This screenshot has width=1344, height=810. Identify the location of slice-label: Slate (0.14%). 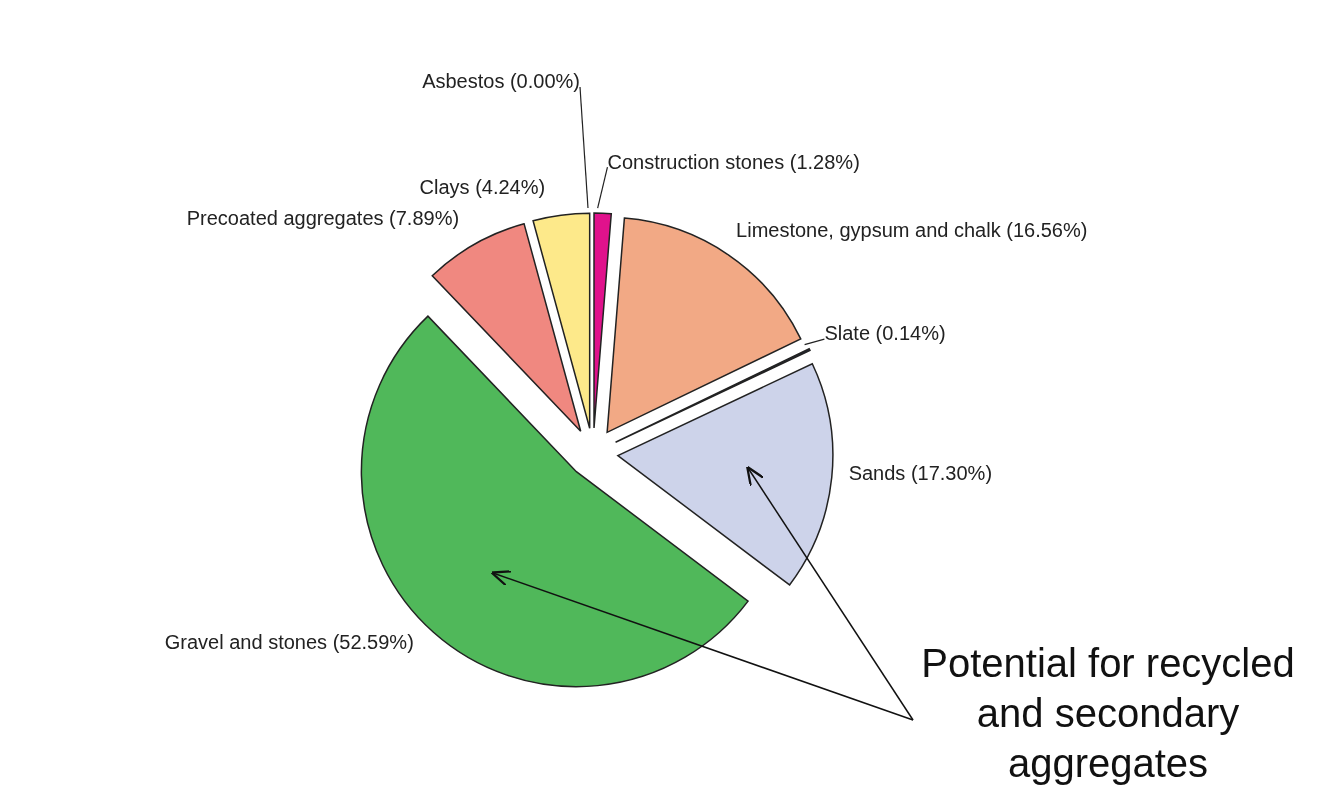
(885, 333).